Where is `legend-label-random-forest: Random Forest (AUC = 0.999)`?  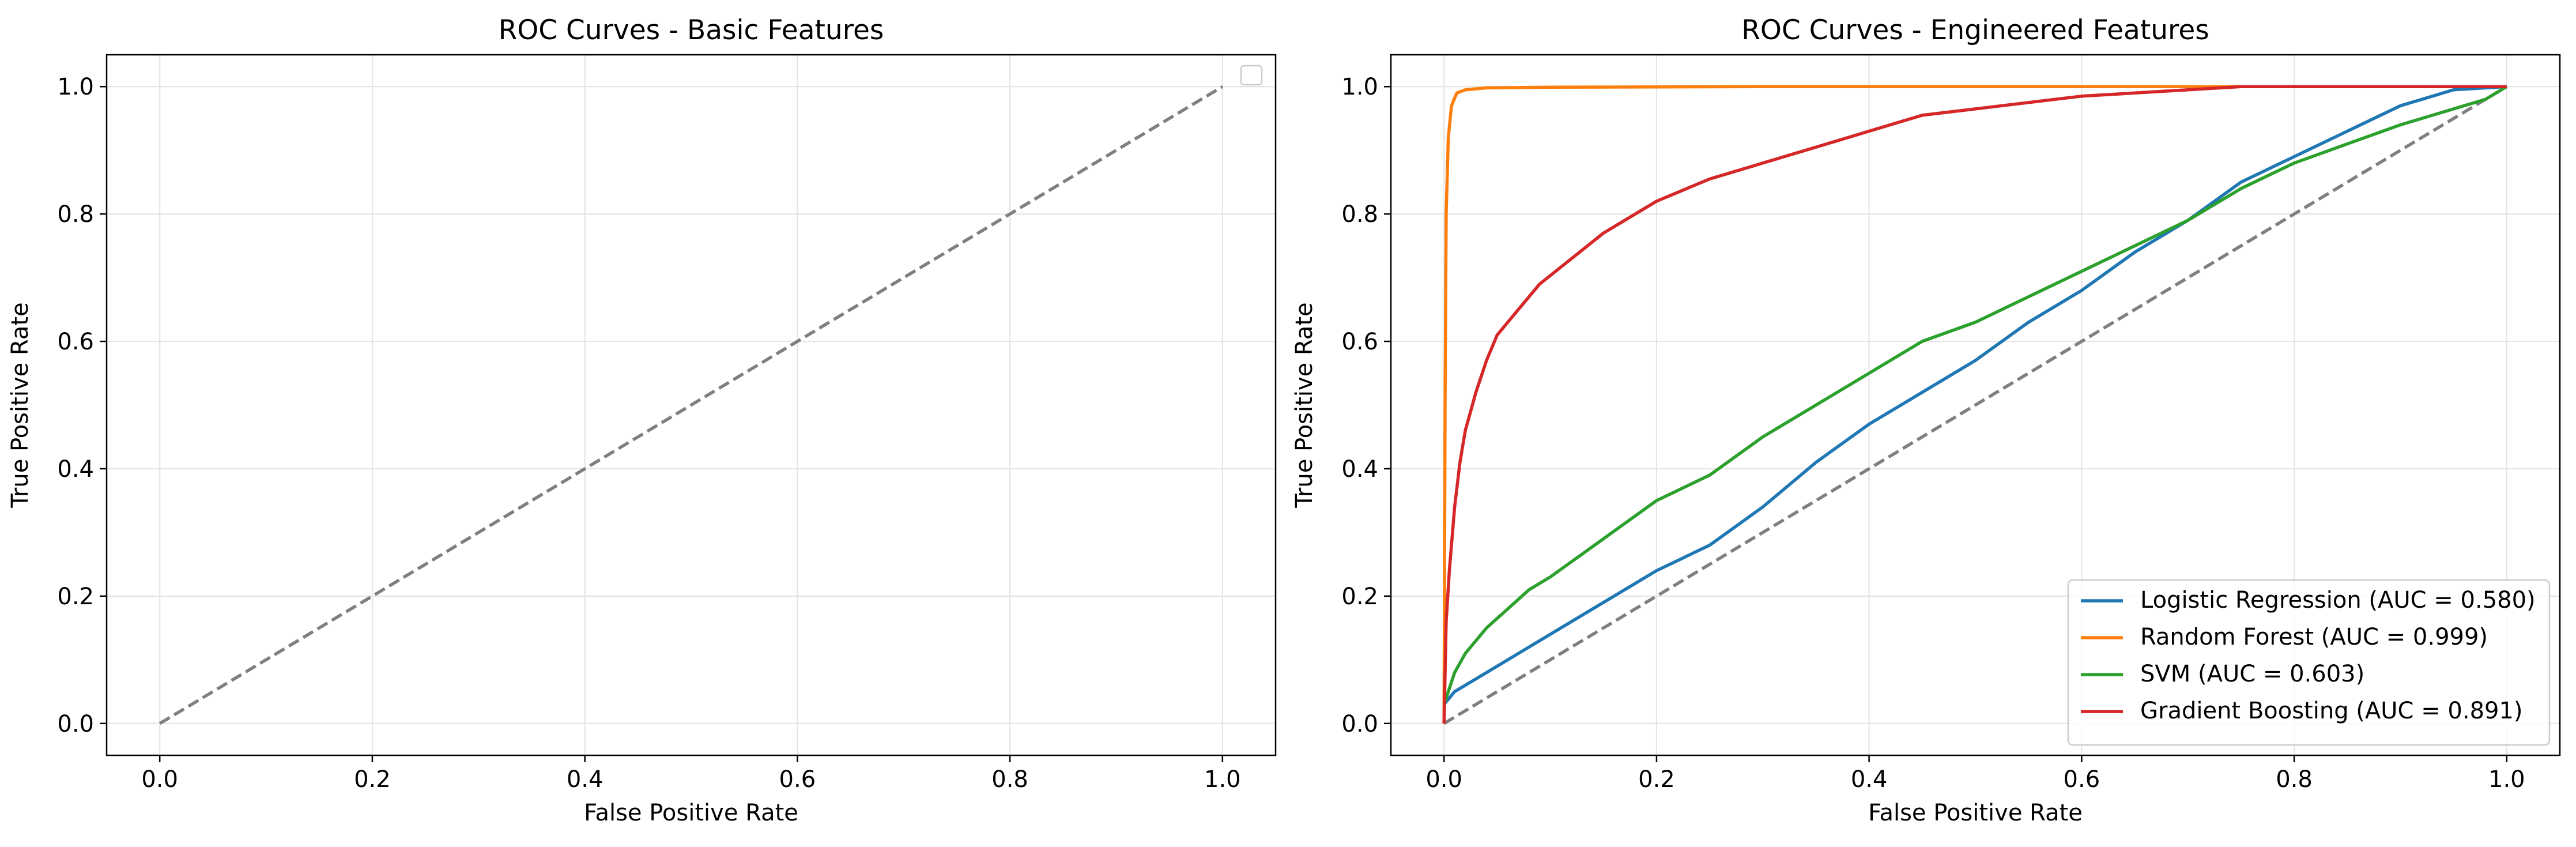 legend-label-random-forest: Random Forest (AUC = 0.999) is located at coordinates (2314, 637).